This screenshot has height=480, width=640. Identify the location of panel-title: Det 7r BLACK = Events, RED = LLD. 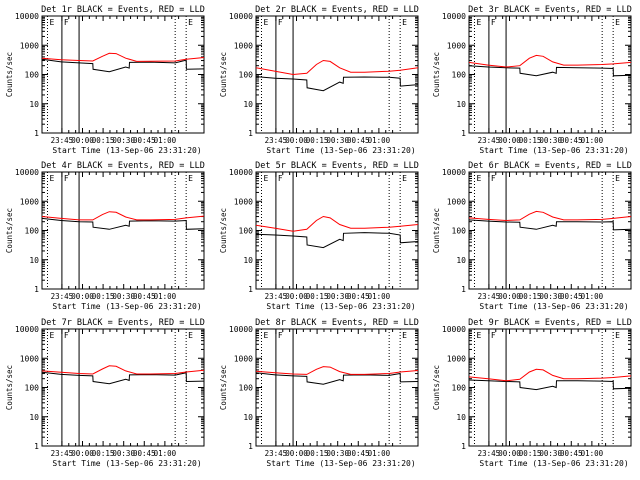
(123, 323).